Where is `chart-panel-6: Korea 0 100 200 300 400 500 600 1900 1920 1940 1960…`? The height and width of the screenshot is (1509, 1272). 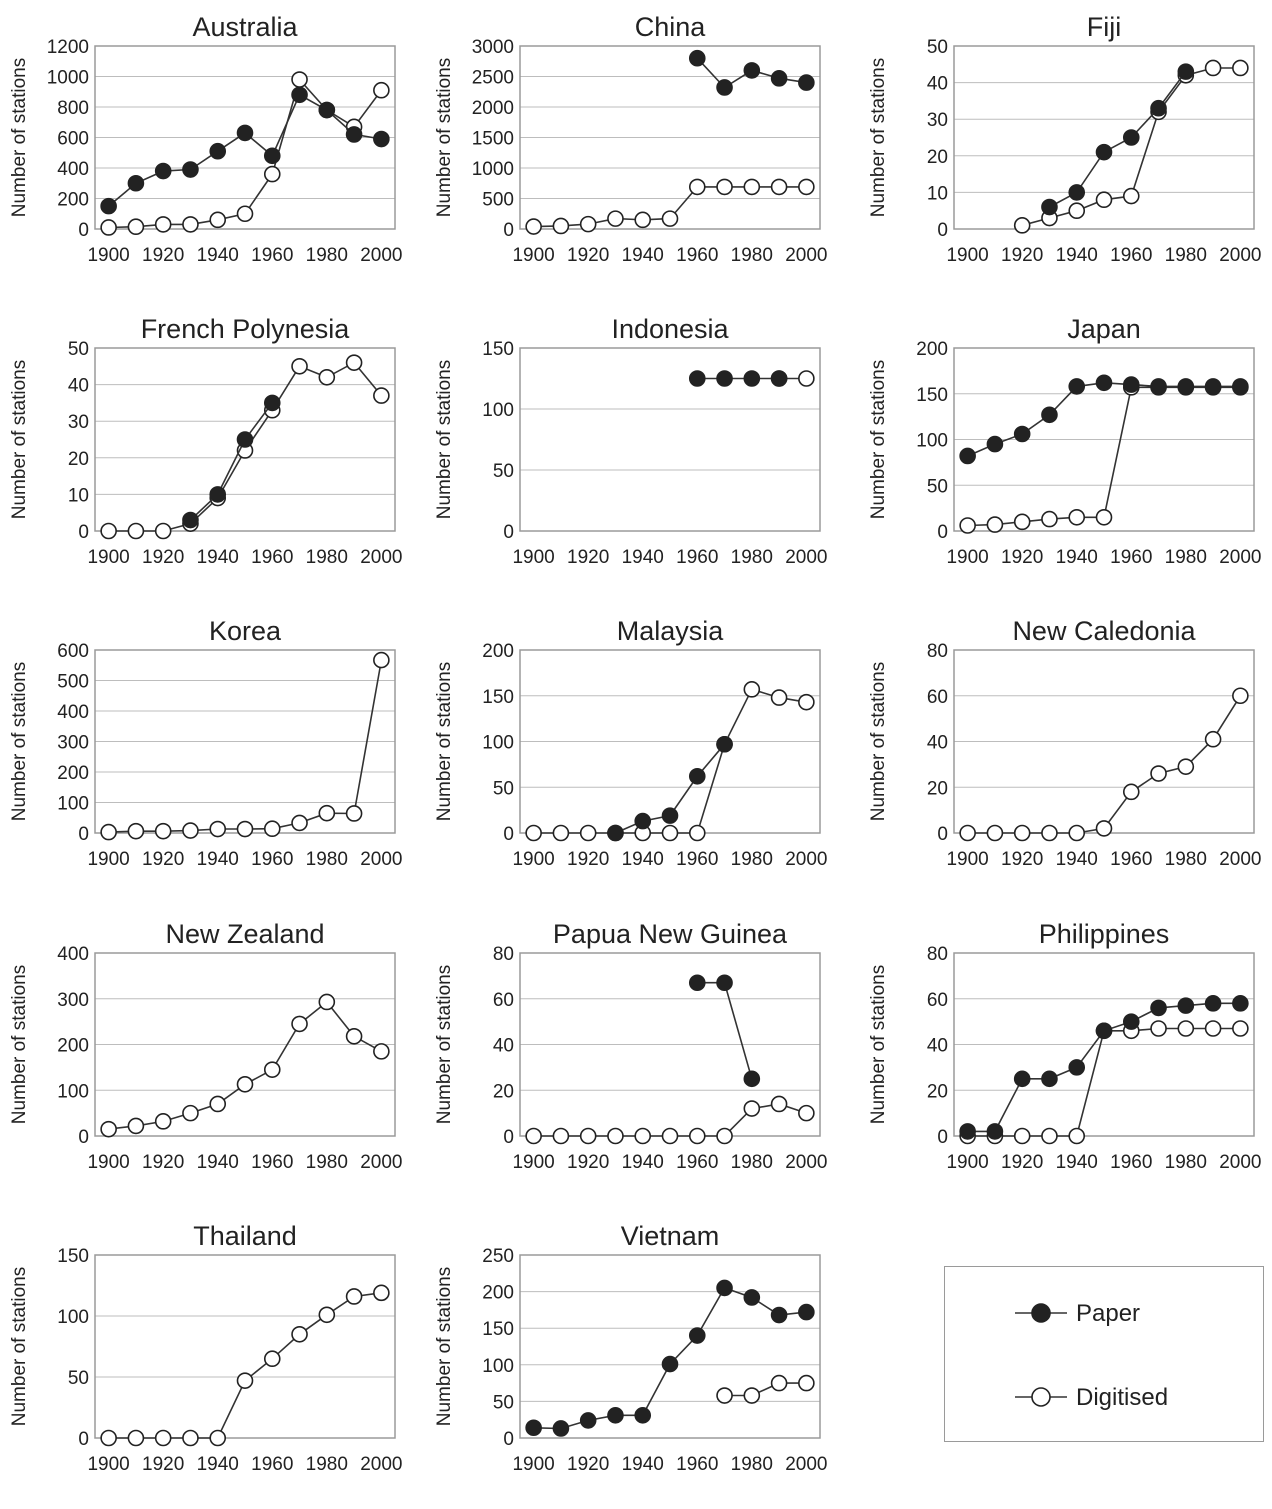 chart-panel-6: Korea 0 100 200 300 400 500 600 1900 1920 1940 1960… is located at coordinates (206, 743).